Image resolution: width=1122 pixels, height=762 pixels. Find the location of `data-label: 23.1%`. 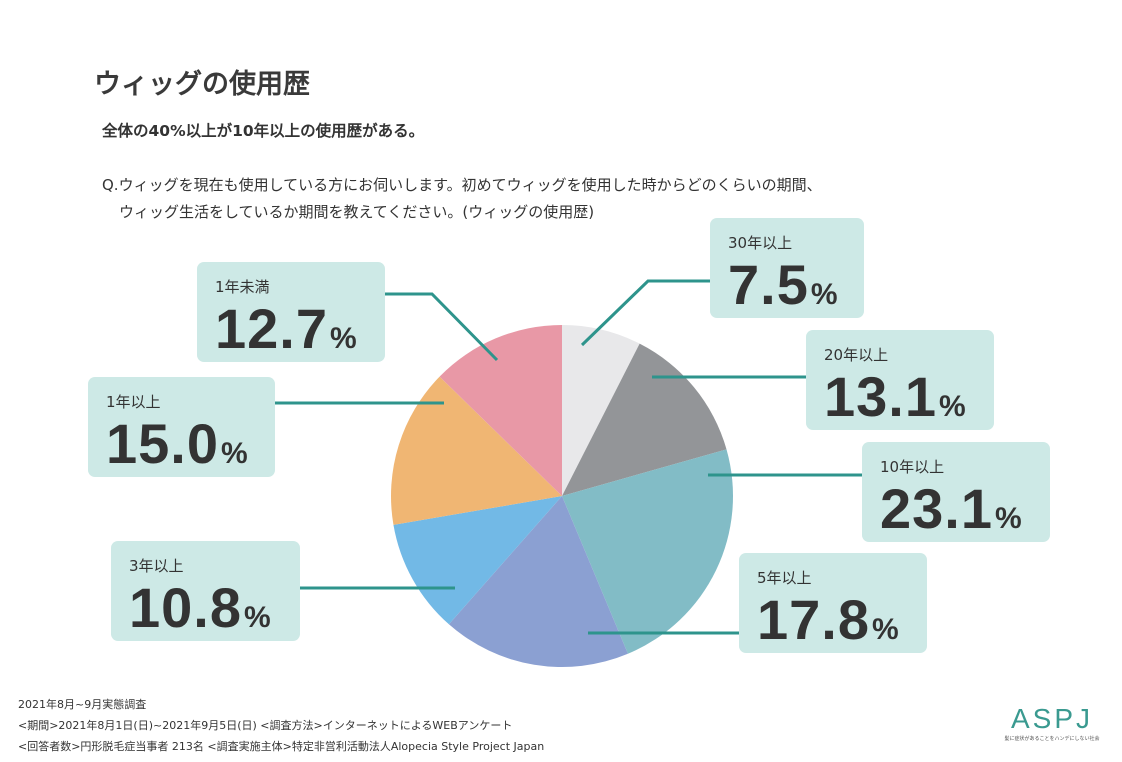

data-label: 23.1% is located at coordinates (951, 508).